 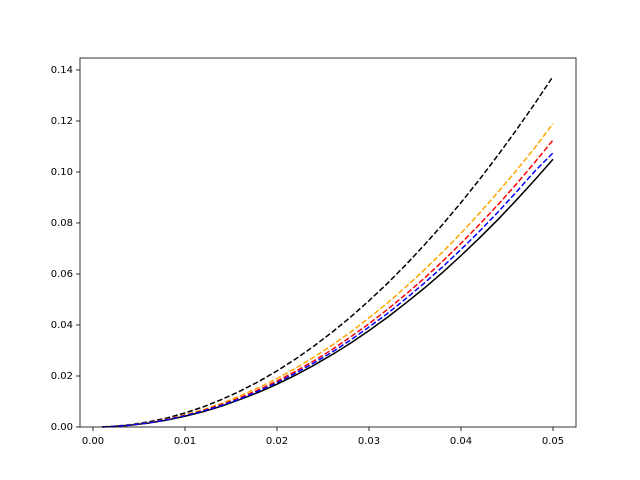 What do you see at coordinates (62, 70) in the screenshot?
I see `y-tick-label: 0.14` at bounding box center [62, 70].